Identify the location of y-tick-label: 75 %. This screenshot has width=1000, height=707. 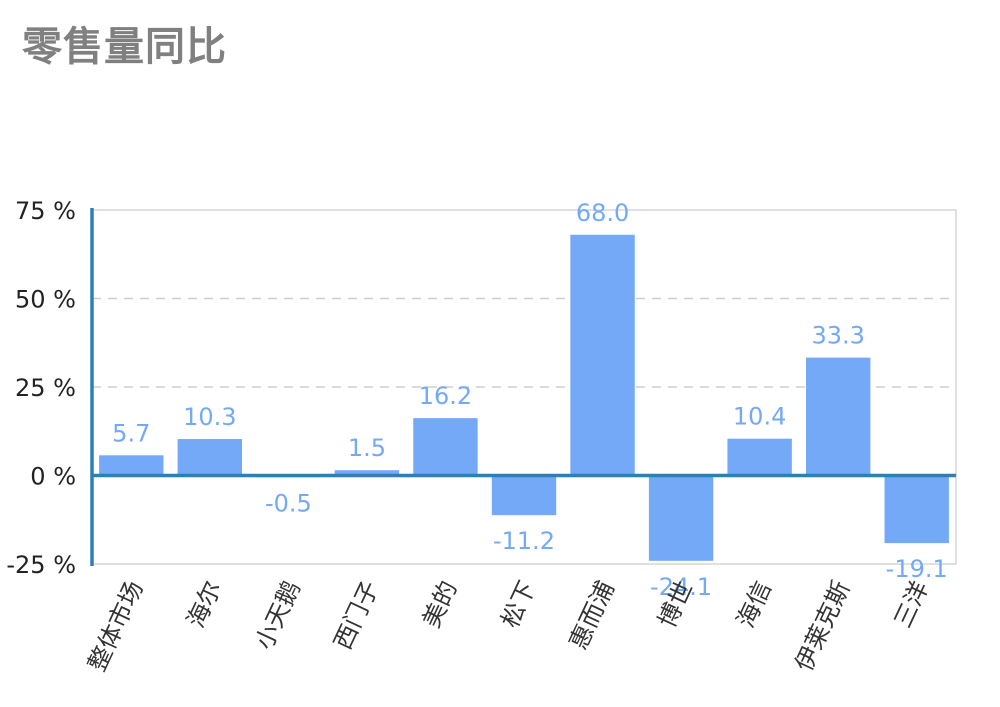
(45, 211).